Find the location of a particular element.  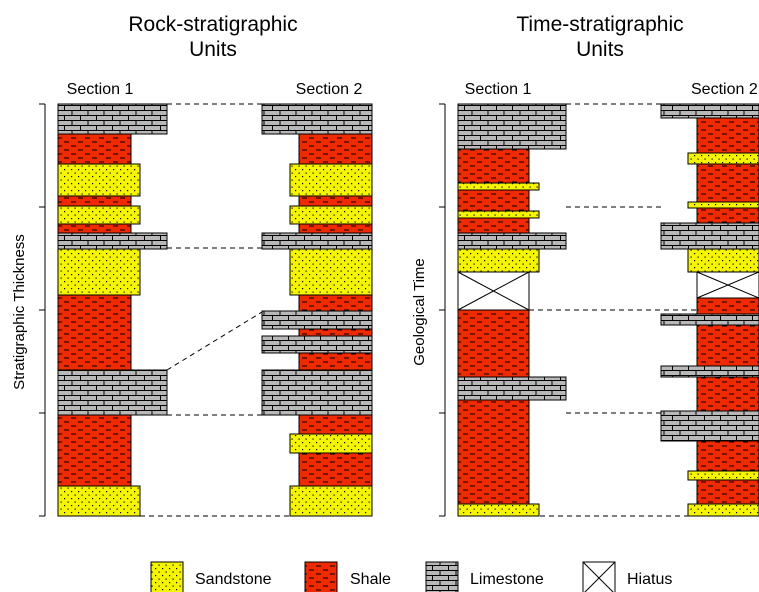

legend-limestone-label: Limestone is located at coordinates (507, 579).